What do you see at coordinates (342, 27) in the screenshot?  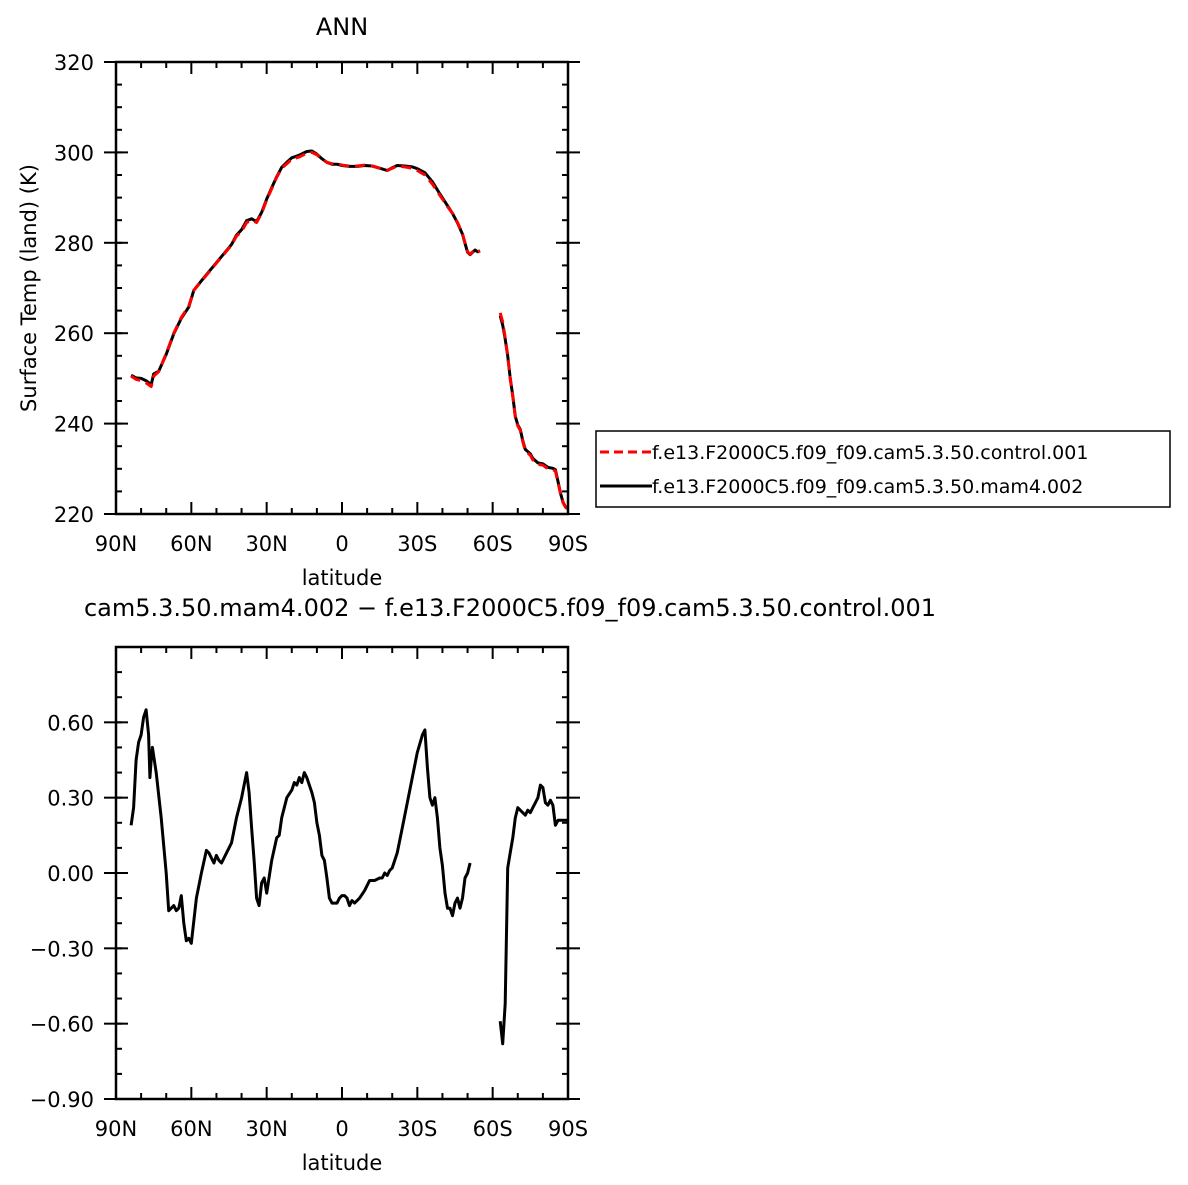 I see `top-chart-title: ANN` at bounding box center [342, 27].